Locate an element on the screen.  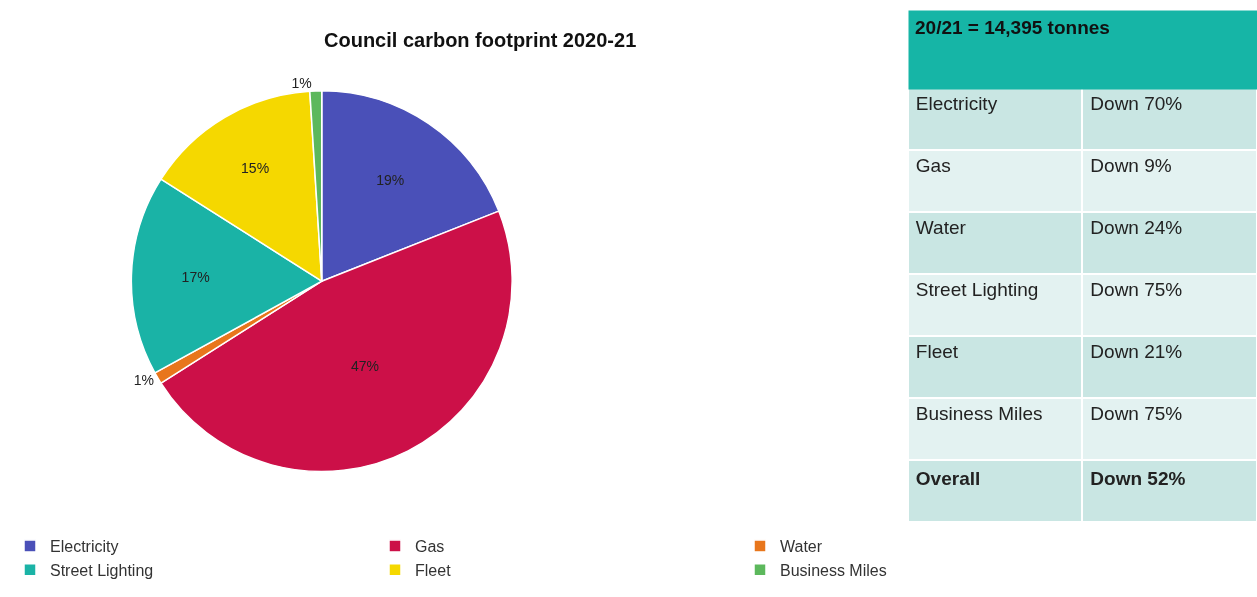
text: Down 24% is located at coordinates (1136, 228).